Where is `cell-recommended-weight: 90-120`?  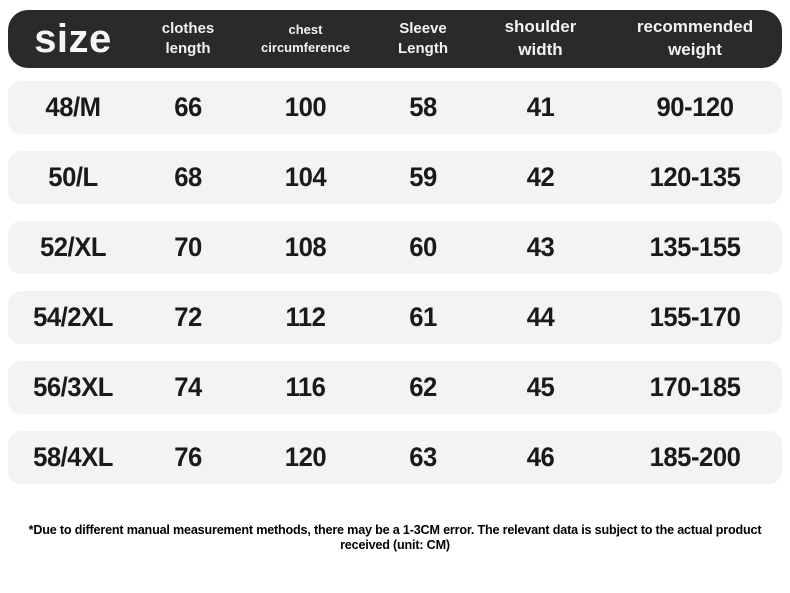 cell-recommended-weight: 90-120 is located at coordinates (695, 107).